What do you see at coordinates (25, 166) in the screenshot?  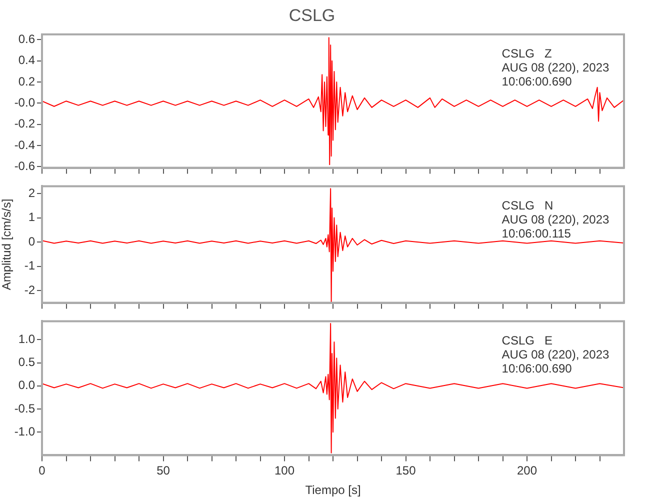 I see `y-tick-label: -0.6` at bounding box center [25, 166].